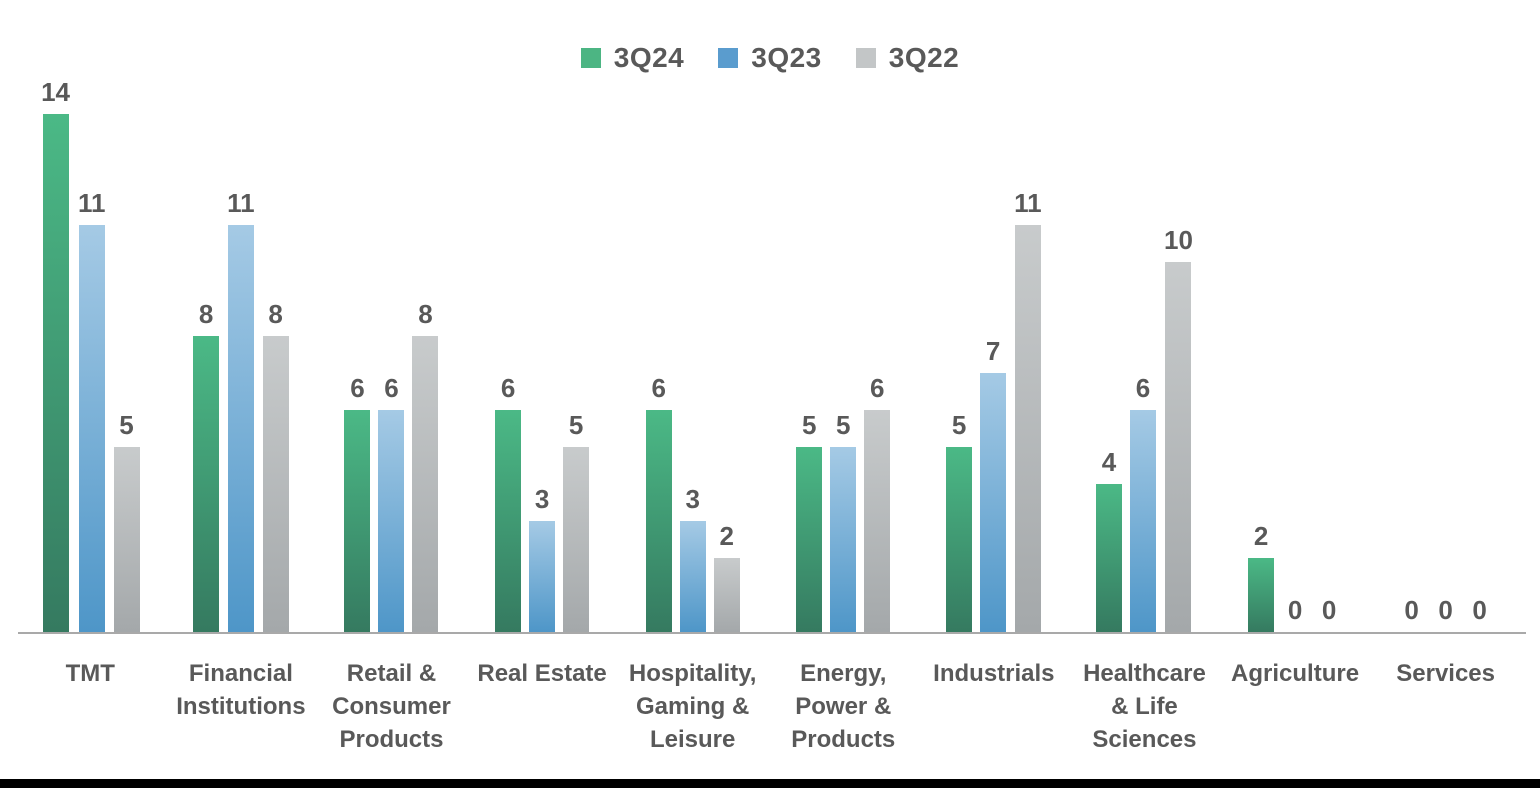  What do you see at coordinates (542, 673) in the screenshot?
I see `category-label: Real Estate` at bounding box center [542, 673].